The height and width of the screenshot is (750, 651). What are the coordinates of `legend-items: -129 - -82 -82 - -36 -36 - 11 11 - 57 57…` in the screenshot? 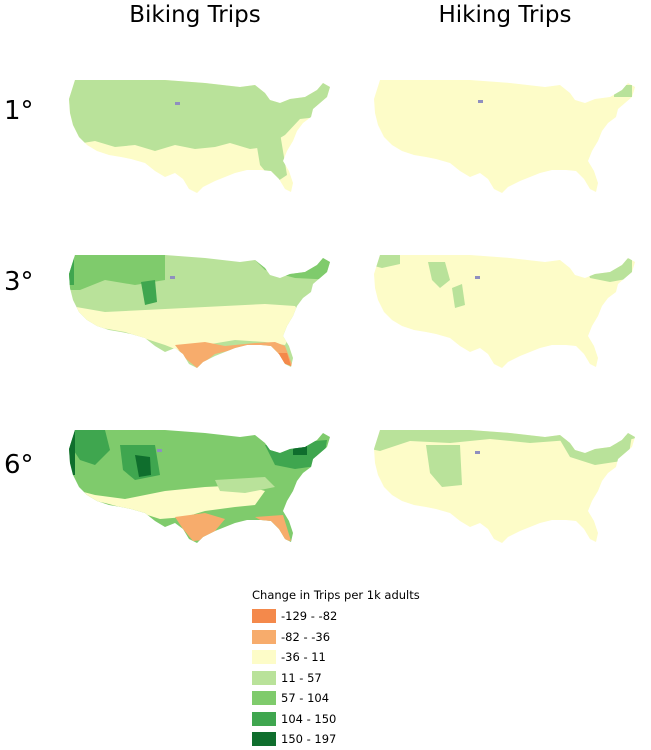 It's located at (382, 678).